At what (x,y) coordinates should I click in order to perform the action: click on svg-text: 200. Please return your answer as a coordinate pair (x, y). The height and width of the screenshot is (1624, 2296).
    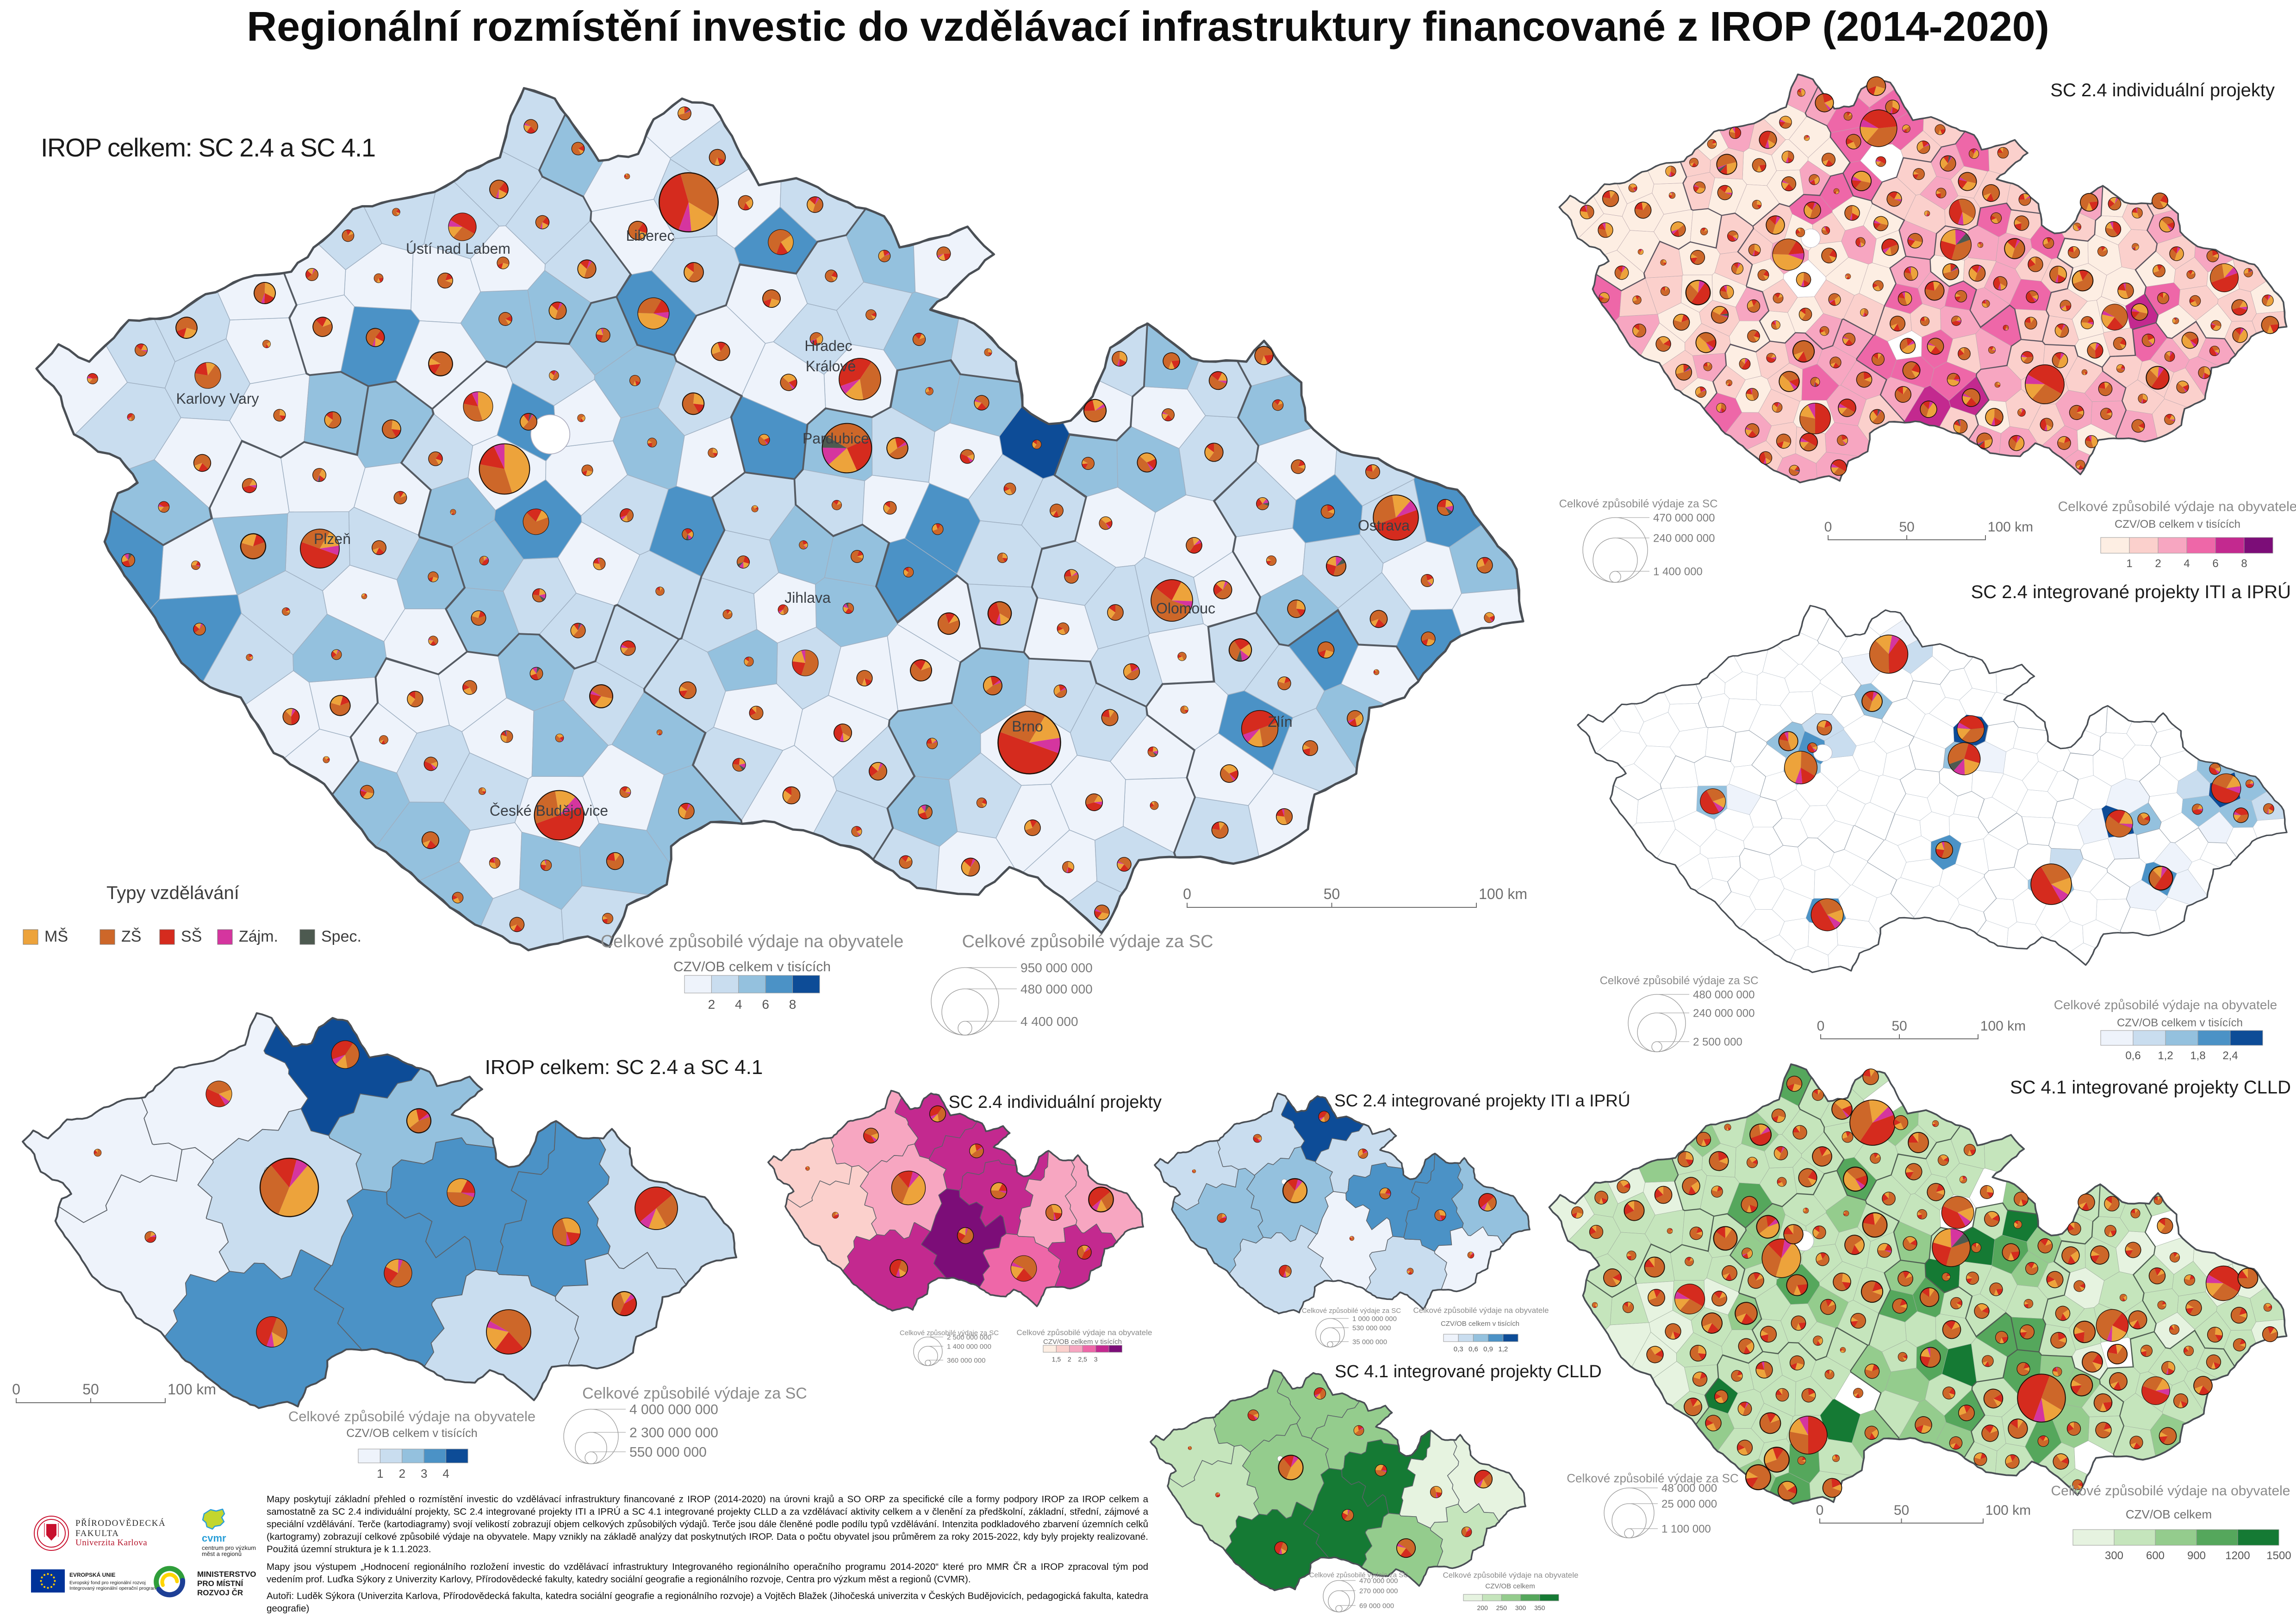
    Looking at the image, I should click on (1482, 1608).